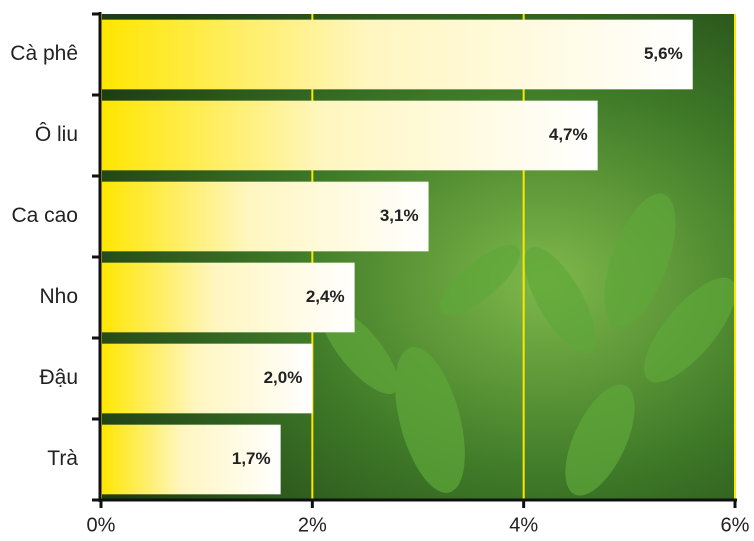 The width and height of the screenshot is (754, 541). What do you see at coordinates (44, 53) in the screenshot?
I see `category-label: Cà phê` at bounding box center [44, 53].